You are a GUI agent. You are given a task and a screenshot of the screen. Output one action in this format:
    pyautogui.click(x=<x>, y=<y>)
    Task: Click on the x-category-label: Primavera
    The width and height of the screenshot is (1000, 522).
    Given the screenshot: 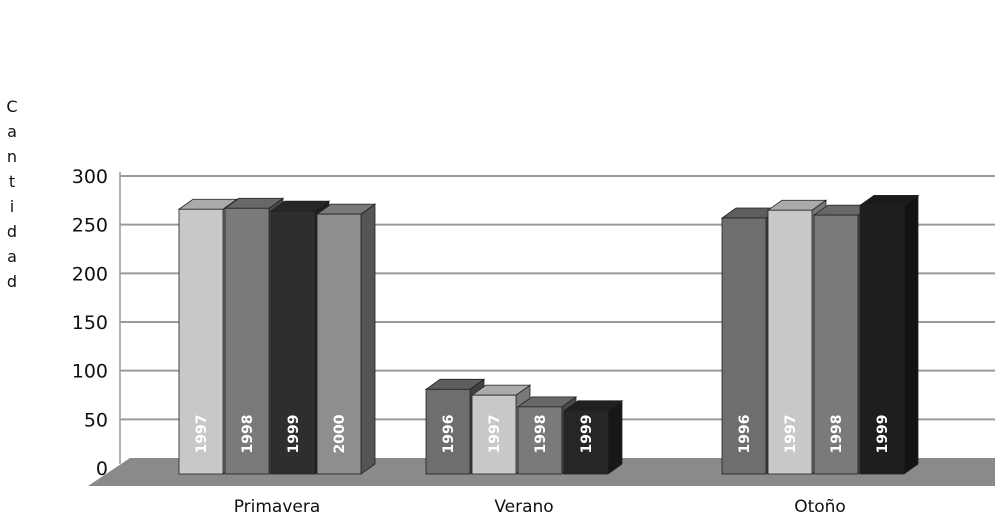 What is the action you would take?
    pyautogui.click(x=277, y=507)
    